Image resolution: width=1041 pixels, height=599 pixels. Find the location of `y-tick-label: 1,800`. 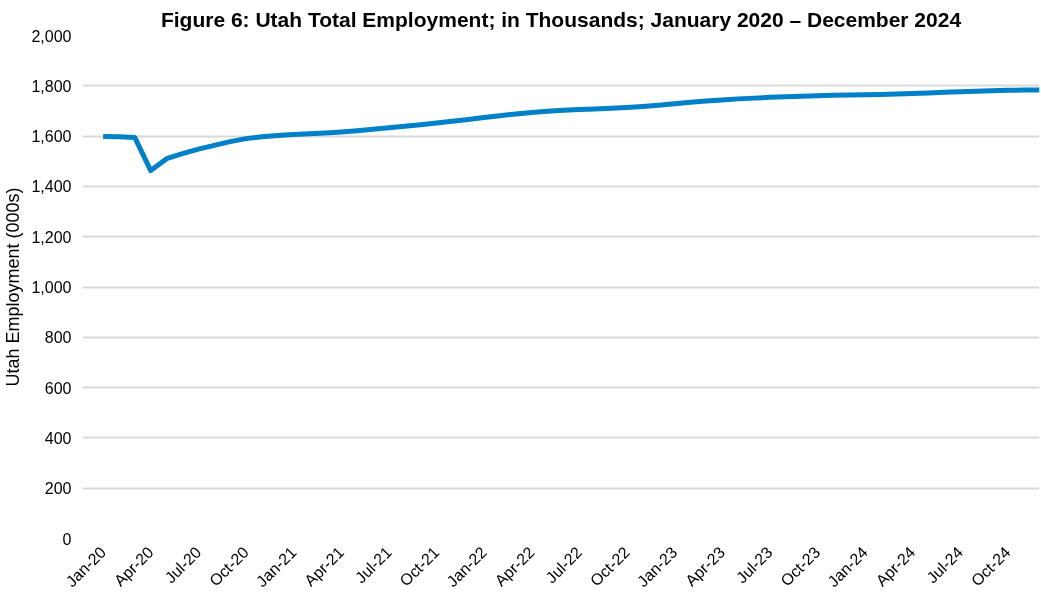

y-tick-label: 1,800 is located at coordinates (51, 86).